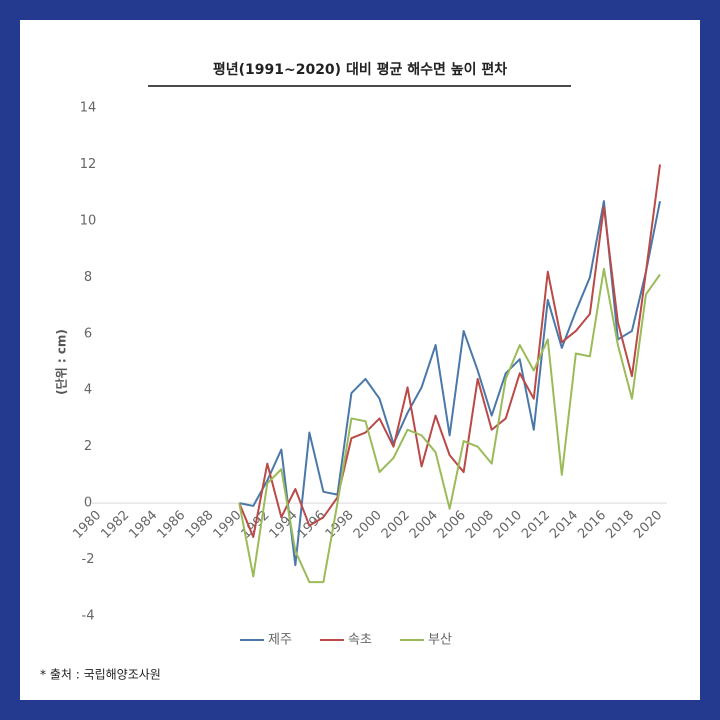 The height and width of the screenshot is (720, 720). I want to click on source-note: * 출처 : 국립해양조사원, so click(100, 675).